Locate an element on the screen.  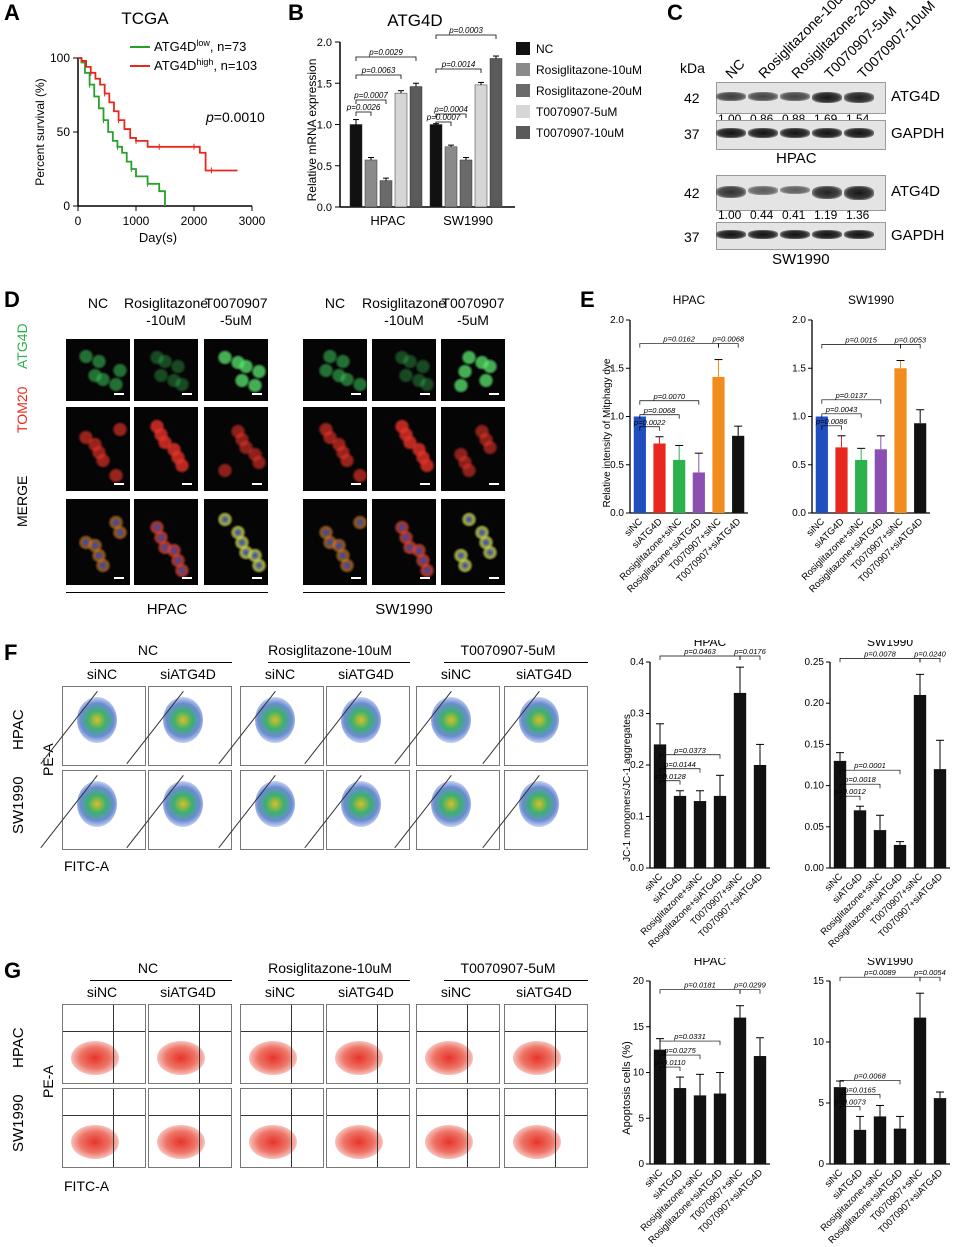
y-tick-label: 0.4 is located at coordinates (637, 662).